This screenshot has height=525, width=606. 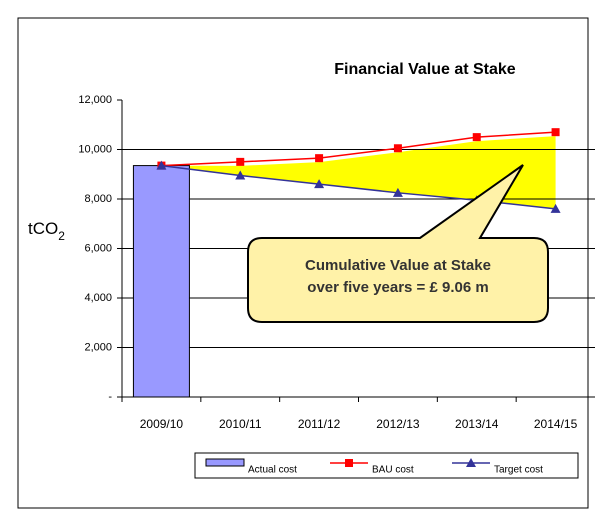 I want to click on y-axis-label-sub: 2, so click(x=61, y=236).